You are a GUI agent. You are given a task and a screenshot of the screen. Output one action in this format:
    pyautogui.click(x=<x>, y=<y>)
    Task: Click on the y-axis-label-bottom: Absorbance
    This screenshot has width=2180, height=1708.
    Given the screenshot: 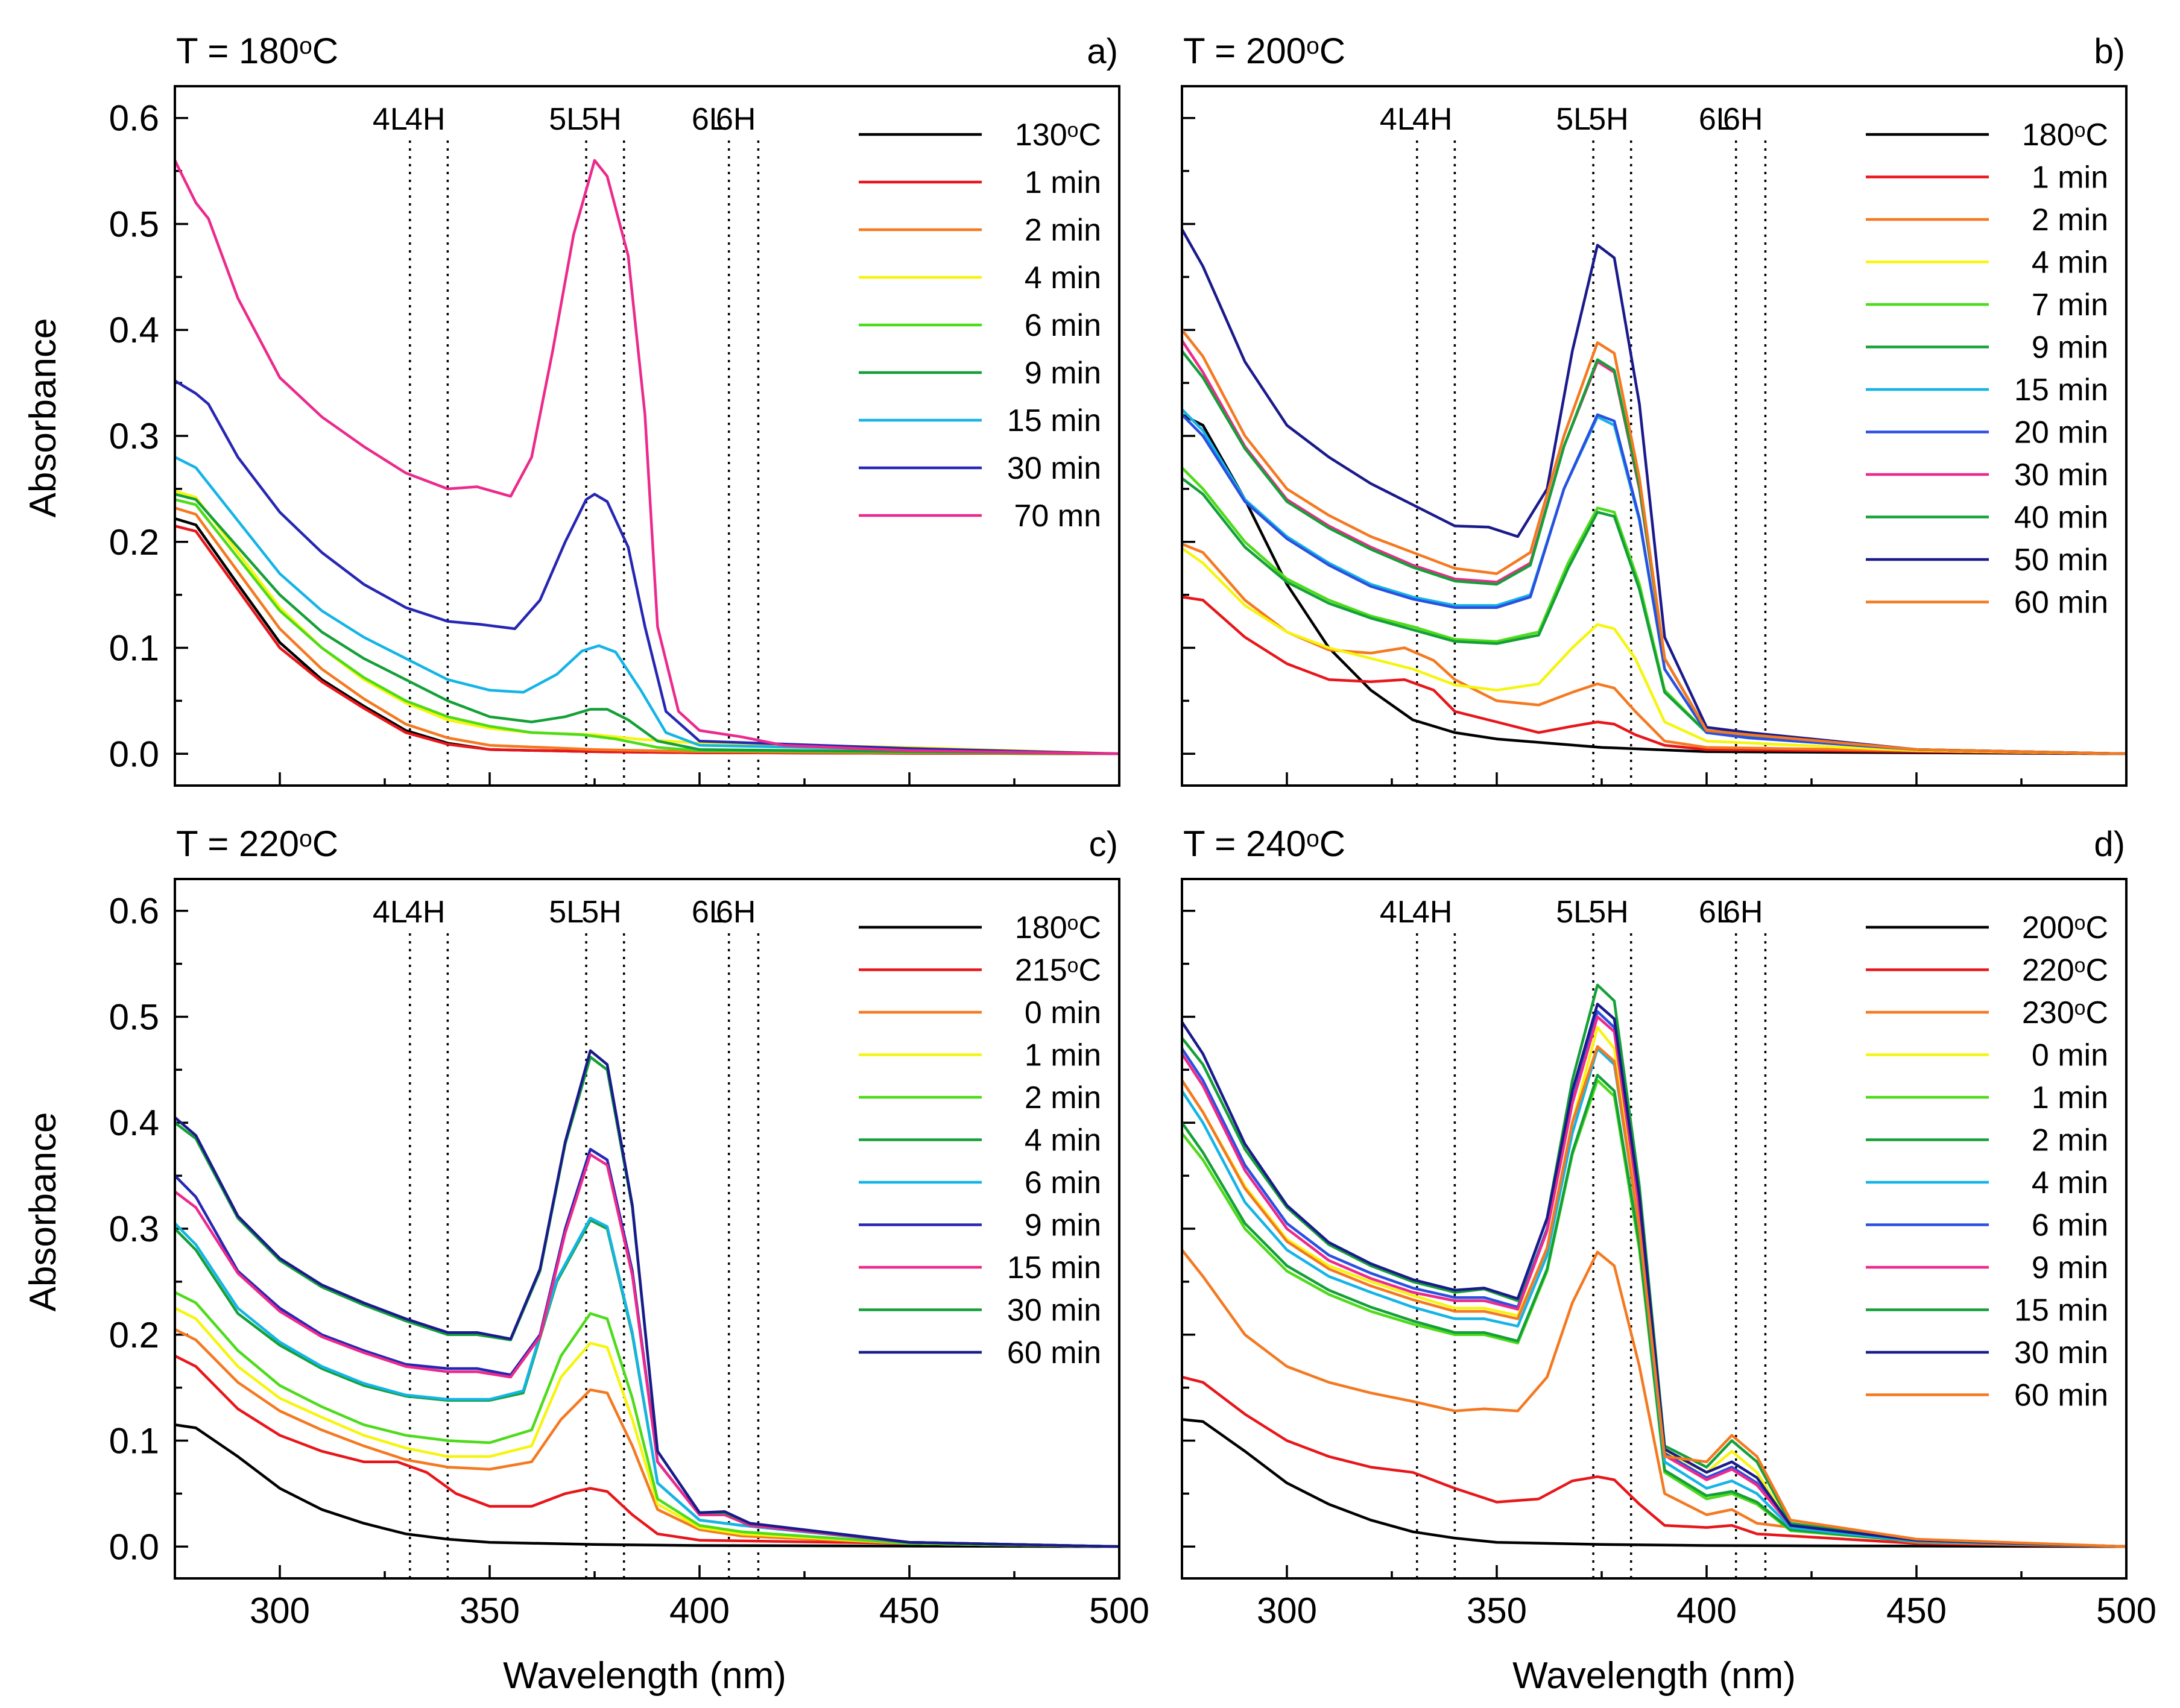 What is the action you would take?
    pyautogui.click(x=43, y=1212)
    